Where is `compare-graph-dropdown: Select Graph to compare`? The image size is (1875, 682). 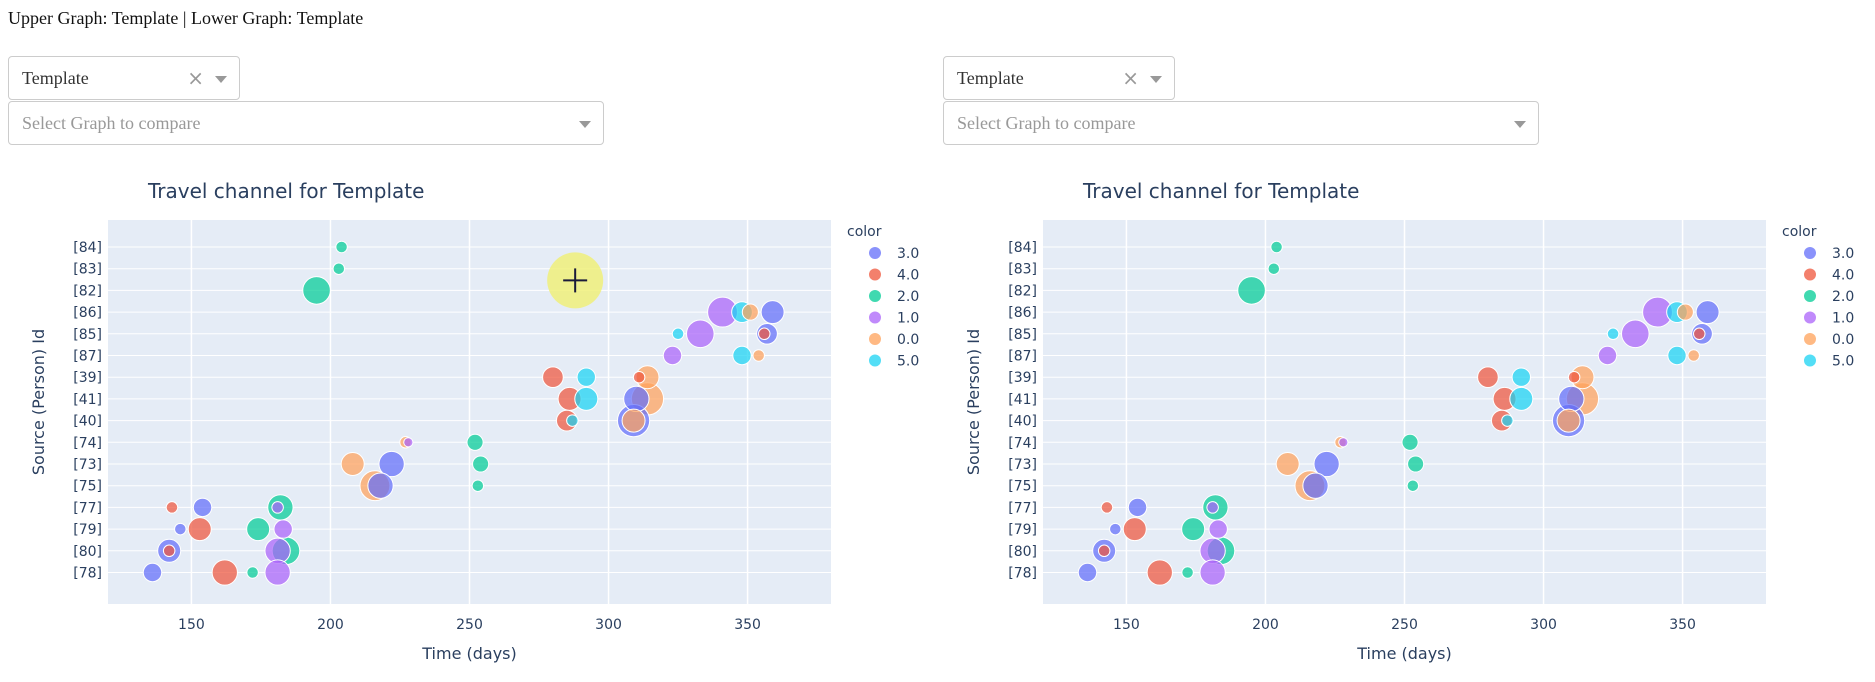
compare-graph-dropdown: Select Graph to compare is located at coordinates (306, 123).